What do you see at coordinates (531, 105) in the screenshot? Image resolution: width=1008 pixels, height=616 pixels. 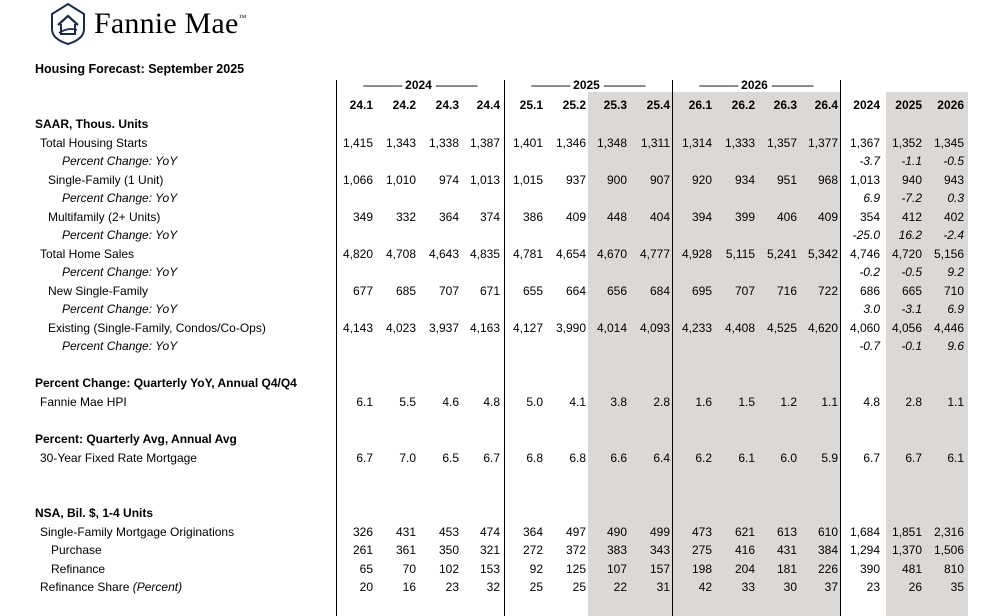 I see `column-header: 25.1` at bounding box center [531, 105].